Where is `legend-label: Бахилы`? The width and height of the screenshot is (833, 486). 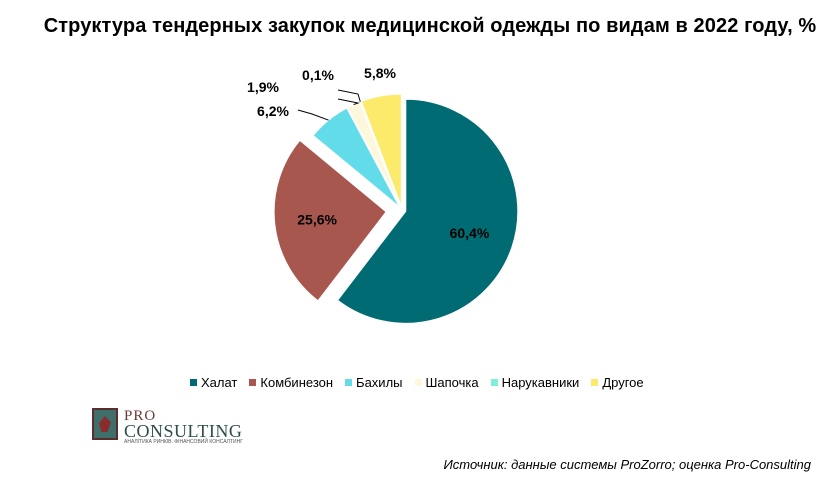
legend-label: Бахилы is located at coordinates (379, 382).